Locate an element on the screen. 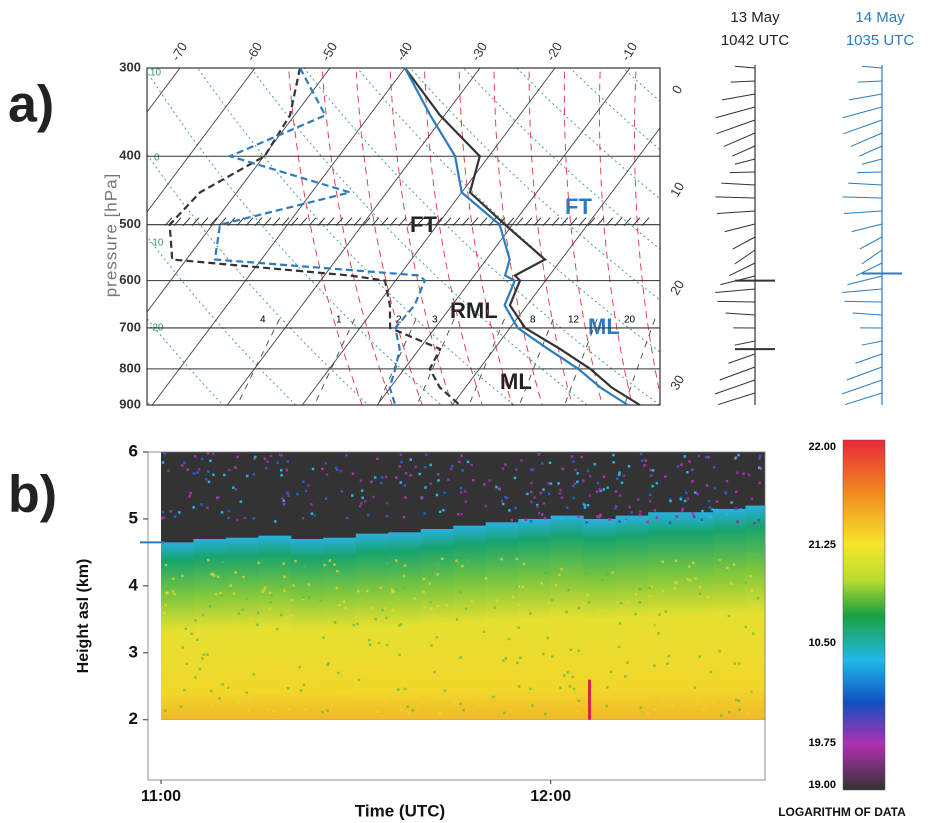 The image size is (930, 823). y-axis-label: pressure [hPa] is located at coordinates (110, 235).